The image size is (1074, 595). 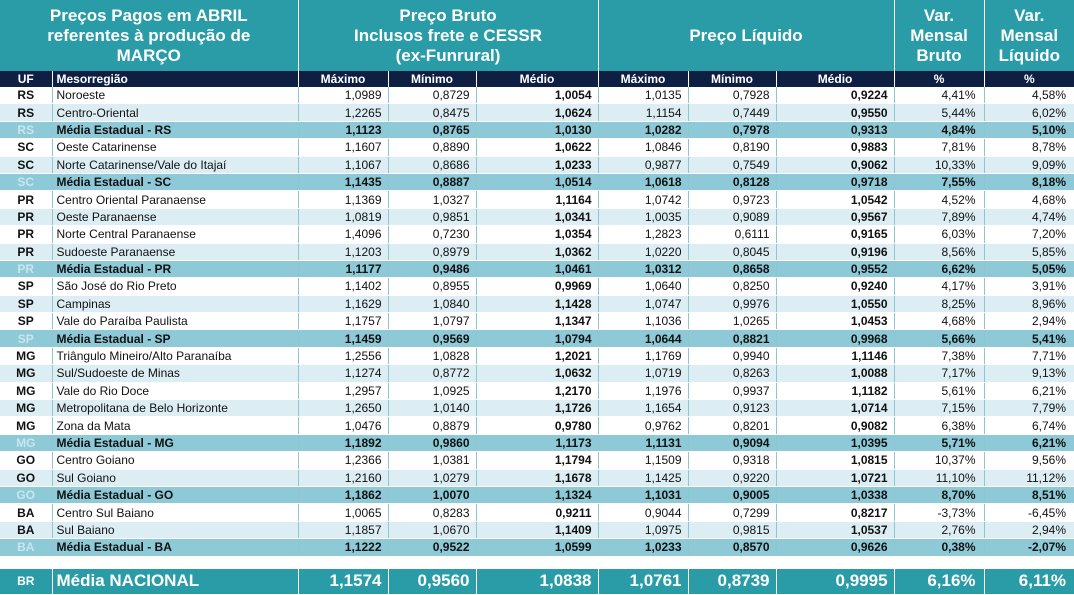 I want to click on cell-uf: SP, so click(x=26, y=304).